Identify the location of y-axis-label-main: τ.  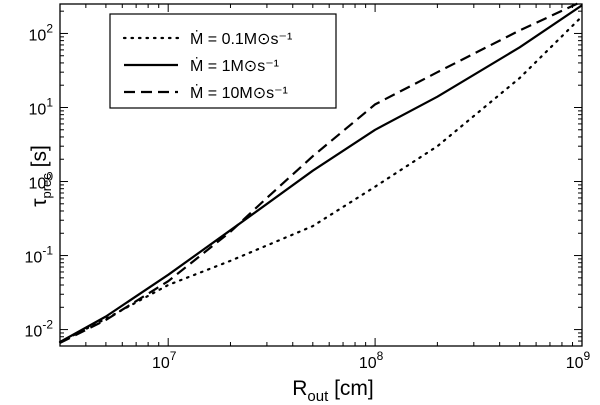
(39, 202).